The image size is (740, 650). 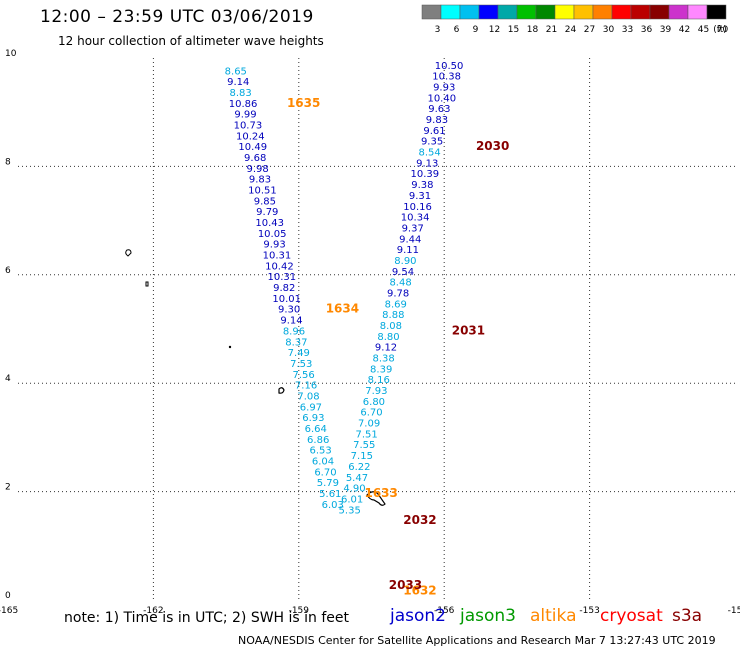 I want to click on wave-height-label: 9.30, so click(x=289, y=310).